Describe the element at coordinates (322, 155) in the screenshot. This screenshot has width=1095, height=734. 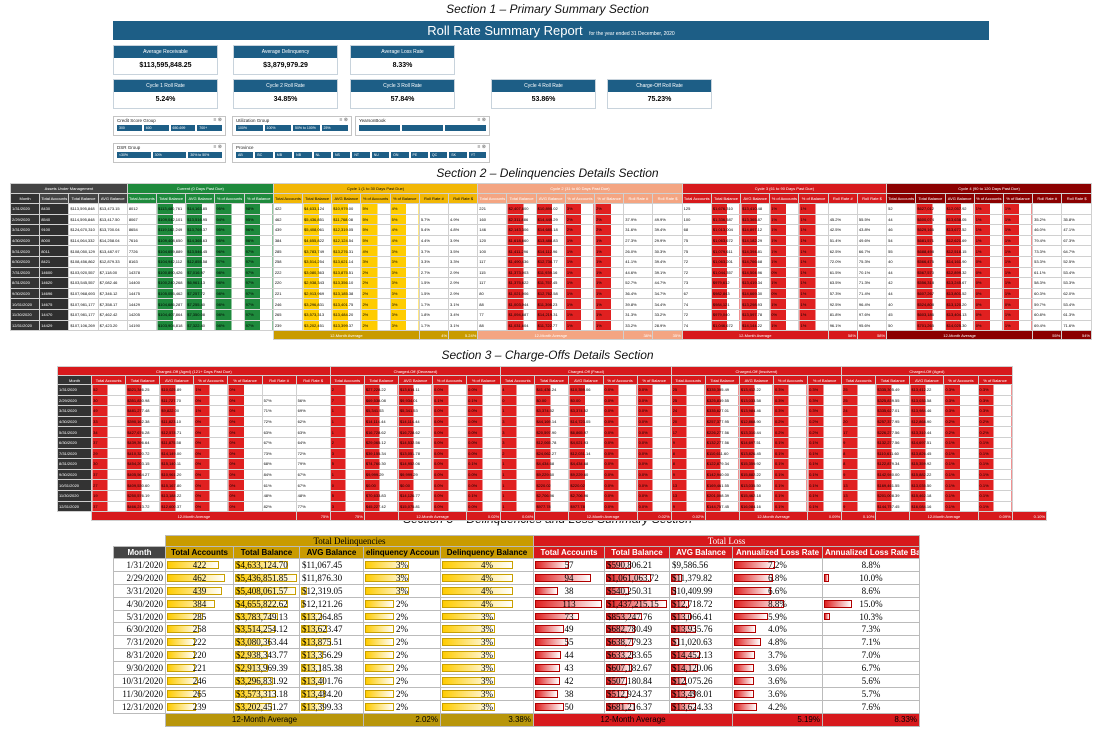
I see `slicer-option: NL` at that location.